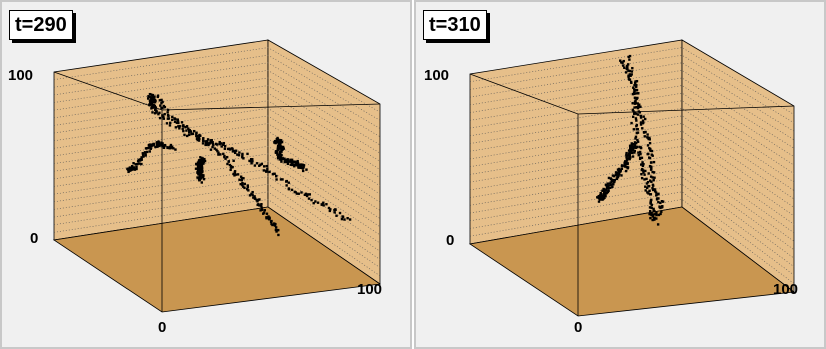 The height and width of the screenshot is (349, 826). I want to click on strand, so click(253, 199).